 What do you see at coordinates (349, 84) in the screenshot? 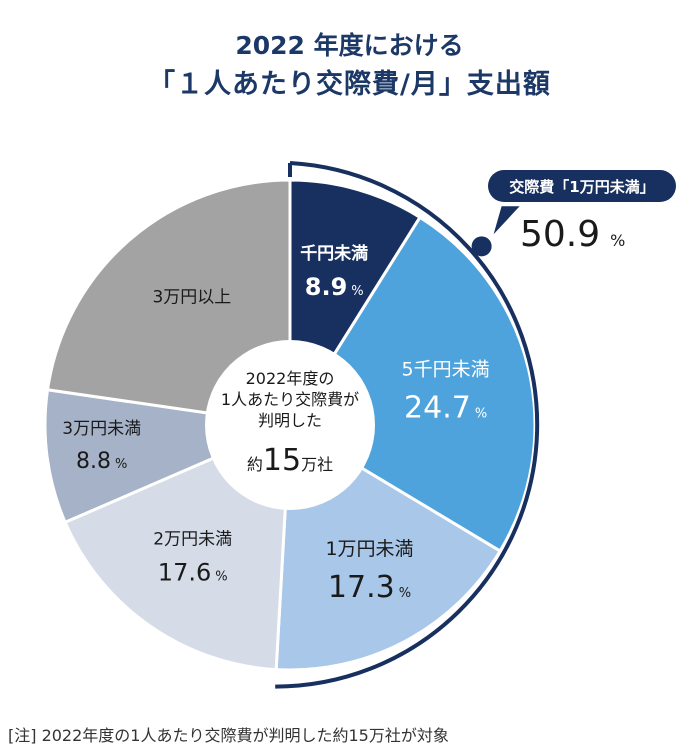
I see `chart-title-line2: 「１人あたり交際費/月」支出額` at bounding box center [349, 84].